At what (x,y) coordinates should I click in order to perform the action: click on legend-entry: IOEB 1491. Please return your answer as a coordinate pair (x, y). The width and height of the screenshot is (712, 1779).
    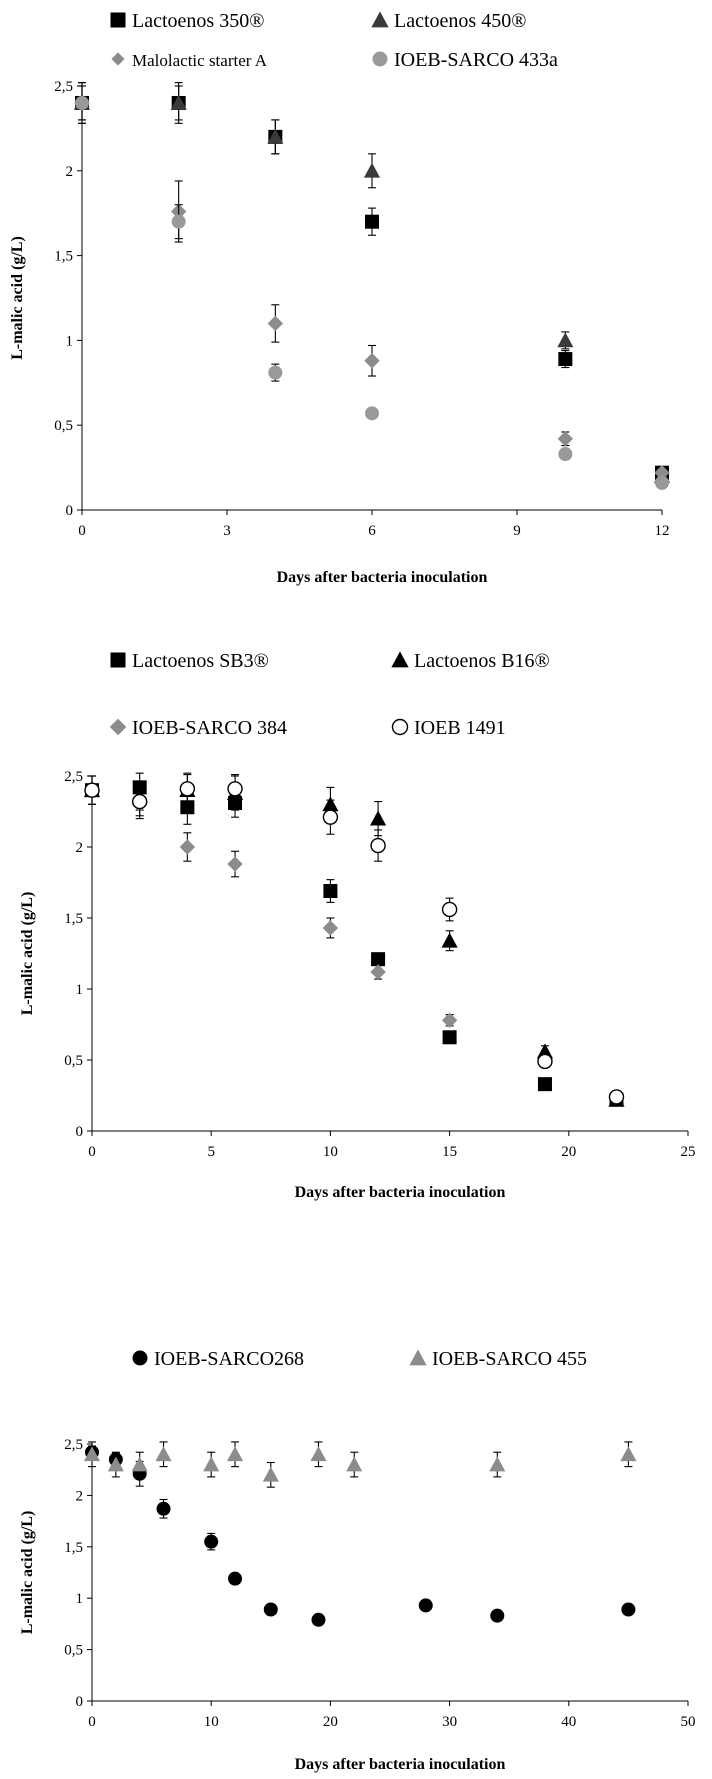
    Looking at the image, I should click on (448, 728).